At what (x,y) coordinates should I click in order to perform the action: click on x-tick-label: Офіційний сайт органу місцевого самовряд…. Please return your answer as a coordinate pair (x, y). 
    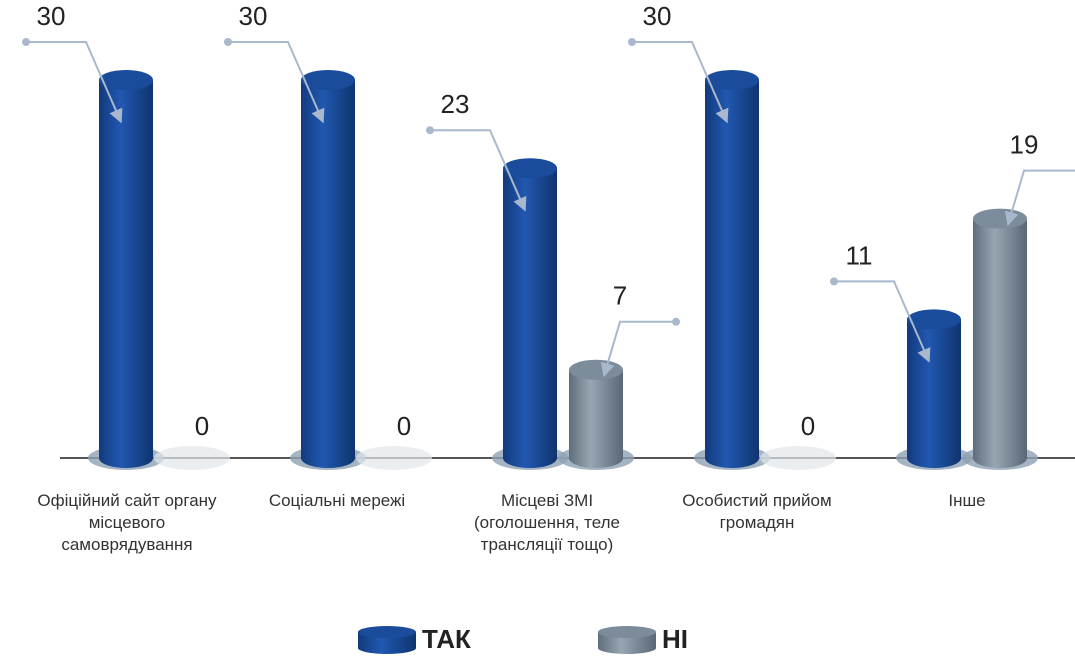
    Looking at the image, I should click on (127, 522).